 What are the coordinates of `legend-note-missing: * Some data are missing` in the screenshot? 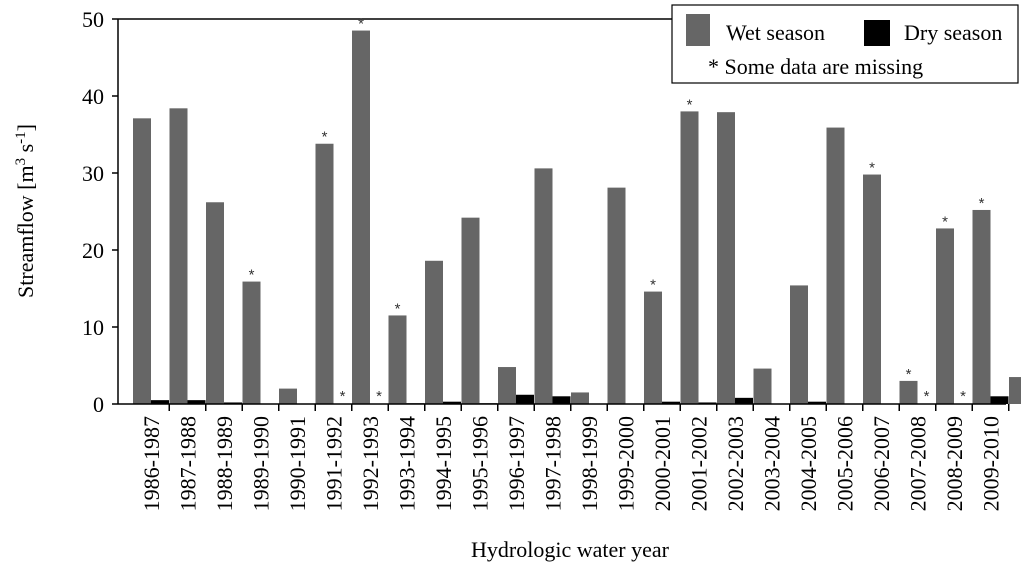 It's located at (815, 66).